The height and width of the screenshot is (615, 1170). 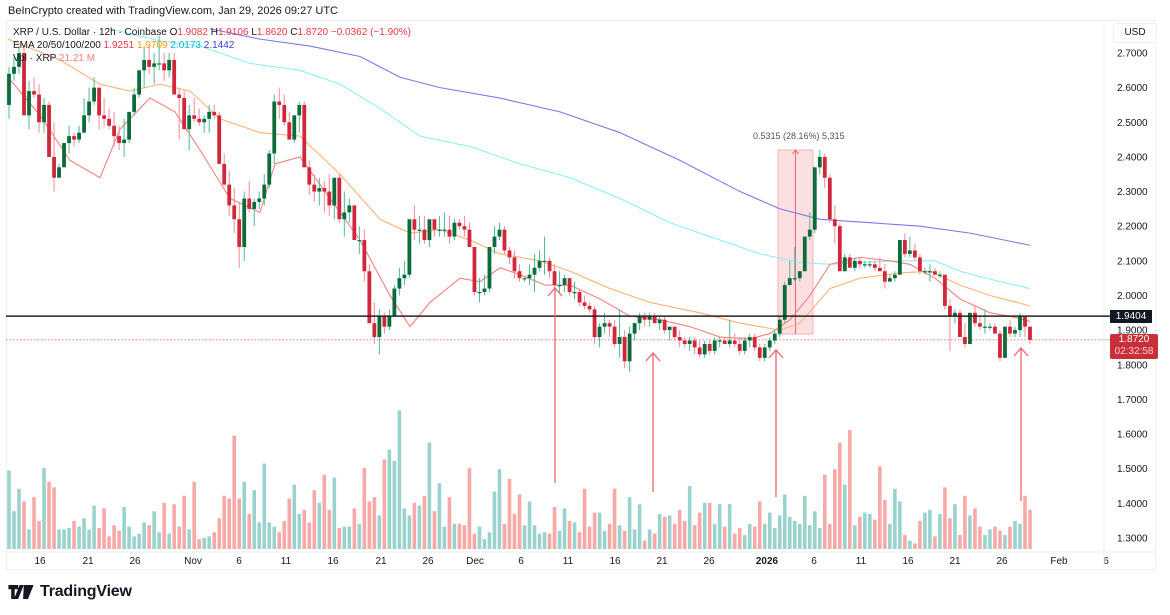 I want to click on legend-vol-label: Vol · XRP, so click(x=35, y=58).